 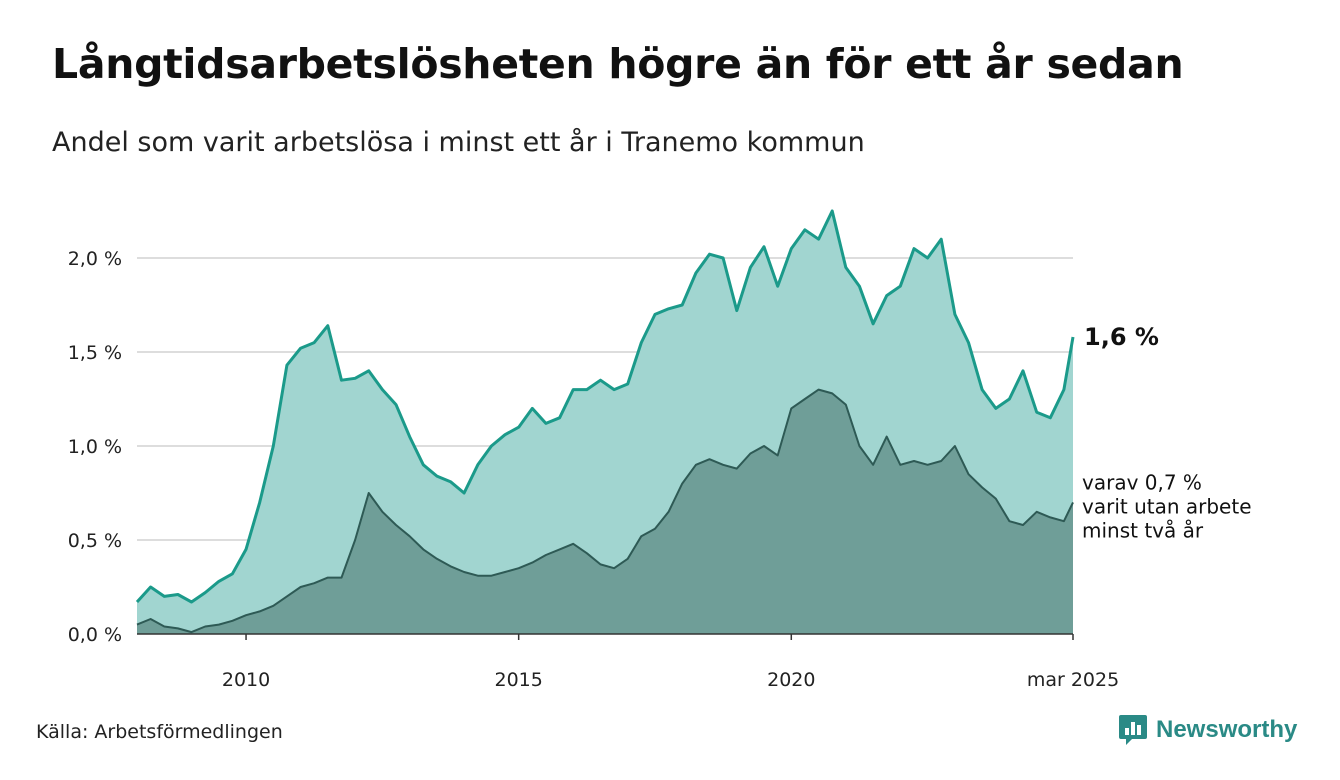 I want to click on y-tick-label: 0,0 %, so click(x=95, y=635).